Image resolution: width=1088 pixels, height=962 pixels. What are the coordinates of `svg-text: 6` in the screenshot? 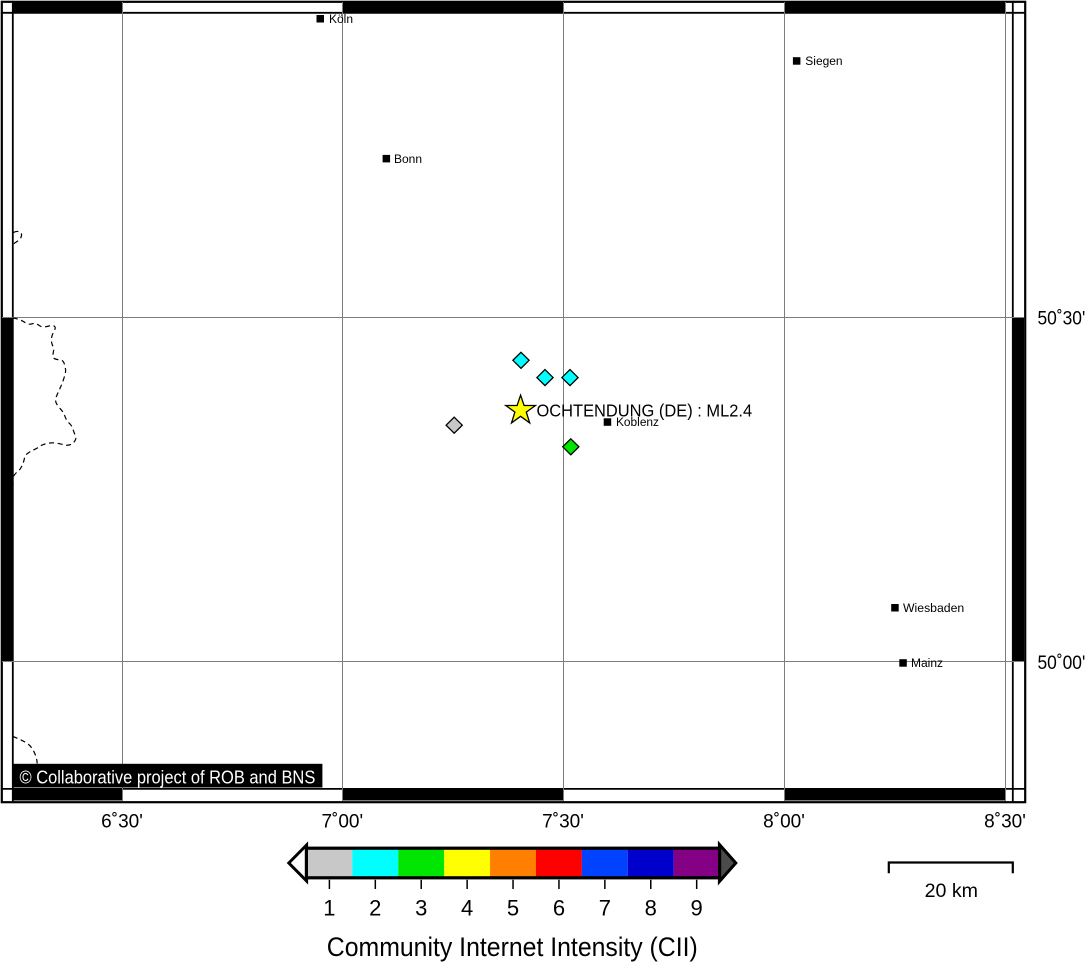 It's located at (559, 908).